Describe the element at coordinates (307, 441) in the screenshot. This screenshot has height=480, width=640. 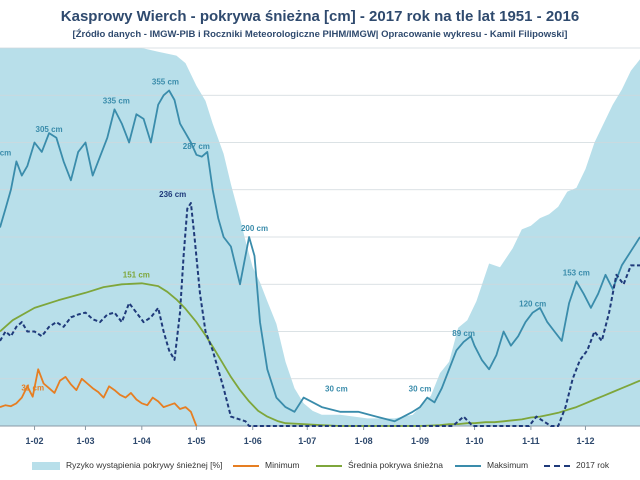
I see `x-tick-label: 1-07` at that location.